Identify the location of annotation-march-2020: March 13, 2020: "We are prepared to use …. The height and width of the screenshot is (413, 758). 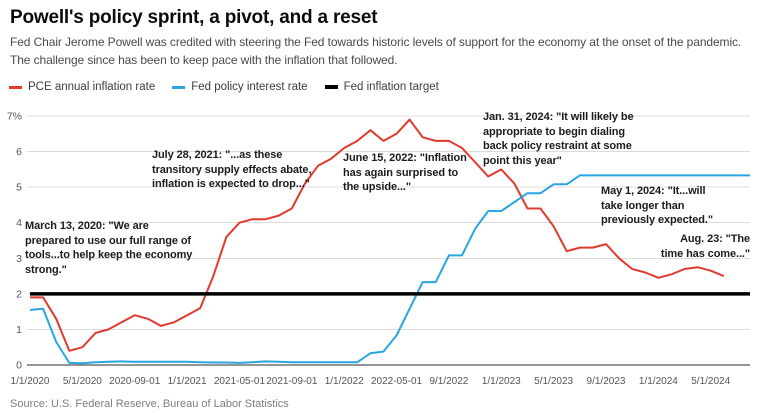
(109, 248).